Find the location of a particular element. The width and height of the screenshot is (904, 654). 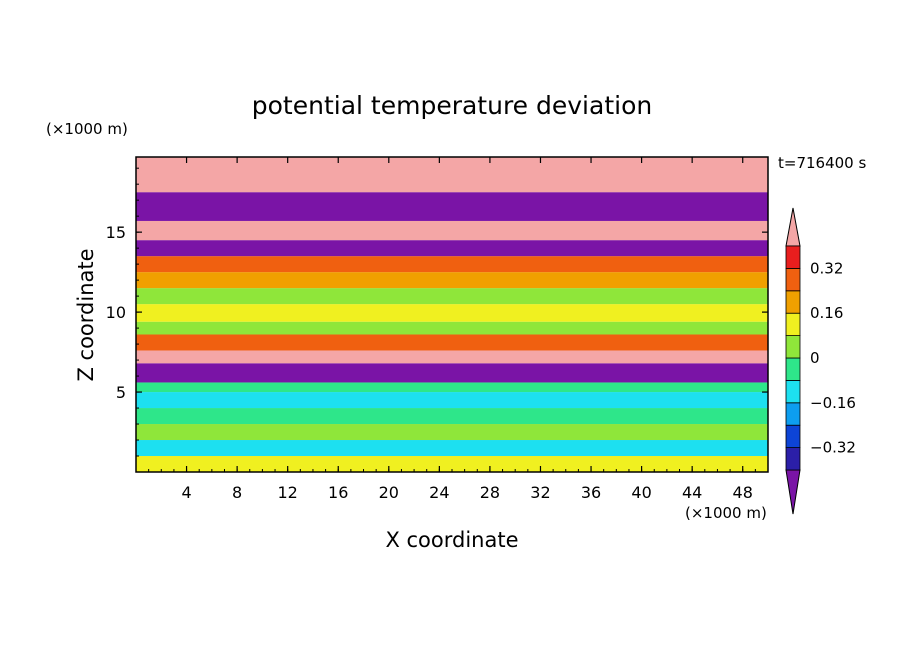

x-tick-label: 40 is located at coordinates (641, 492).